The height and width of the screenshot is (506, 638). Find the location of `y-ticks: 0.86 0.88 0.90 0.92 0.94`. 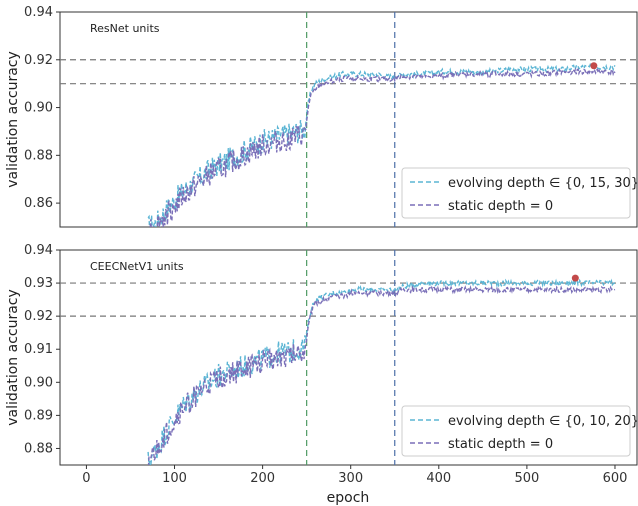

y-ticks: 0.86 0.88 0.90 0.92 0.94 is located at coordinates (42, 108).